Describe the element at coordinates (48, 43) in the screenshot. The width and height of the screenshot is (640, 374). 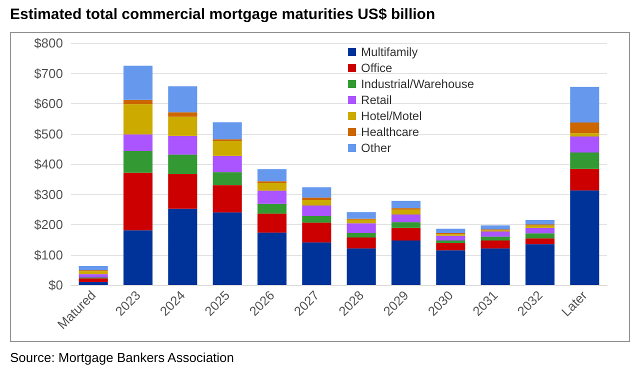
I see `y-tick-label: $800` at that location.